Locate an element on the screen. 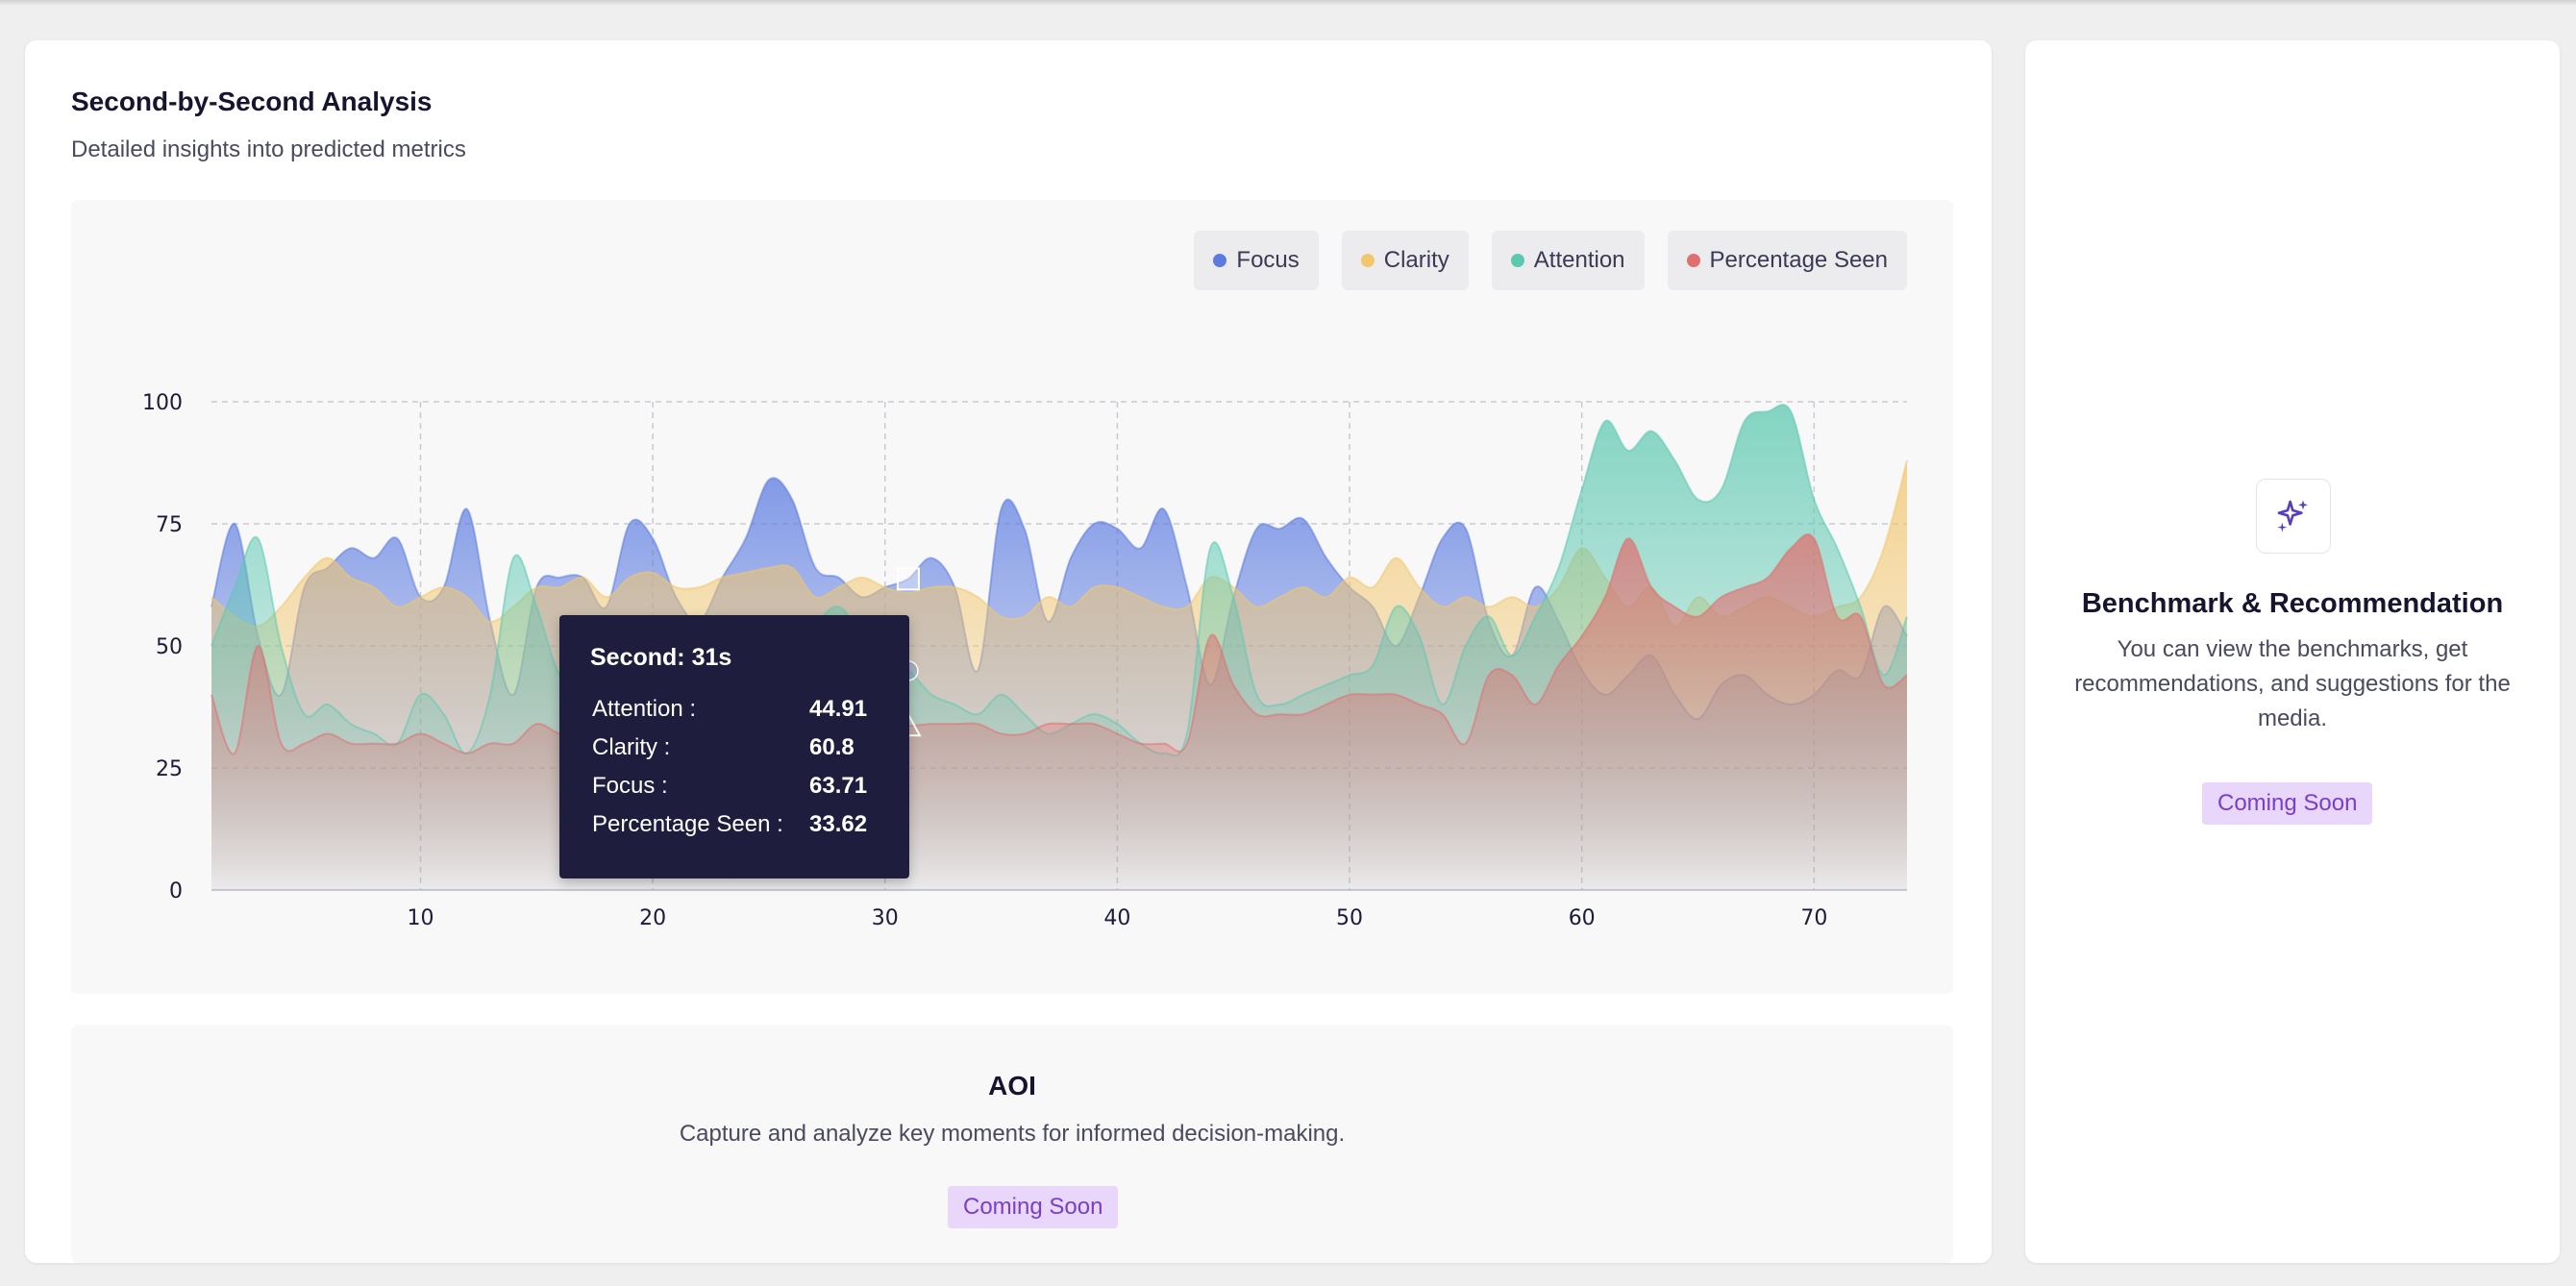 The image size is (2576, 1286). legend-label: Percentage Seen is located at coordinates (1799, 260).